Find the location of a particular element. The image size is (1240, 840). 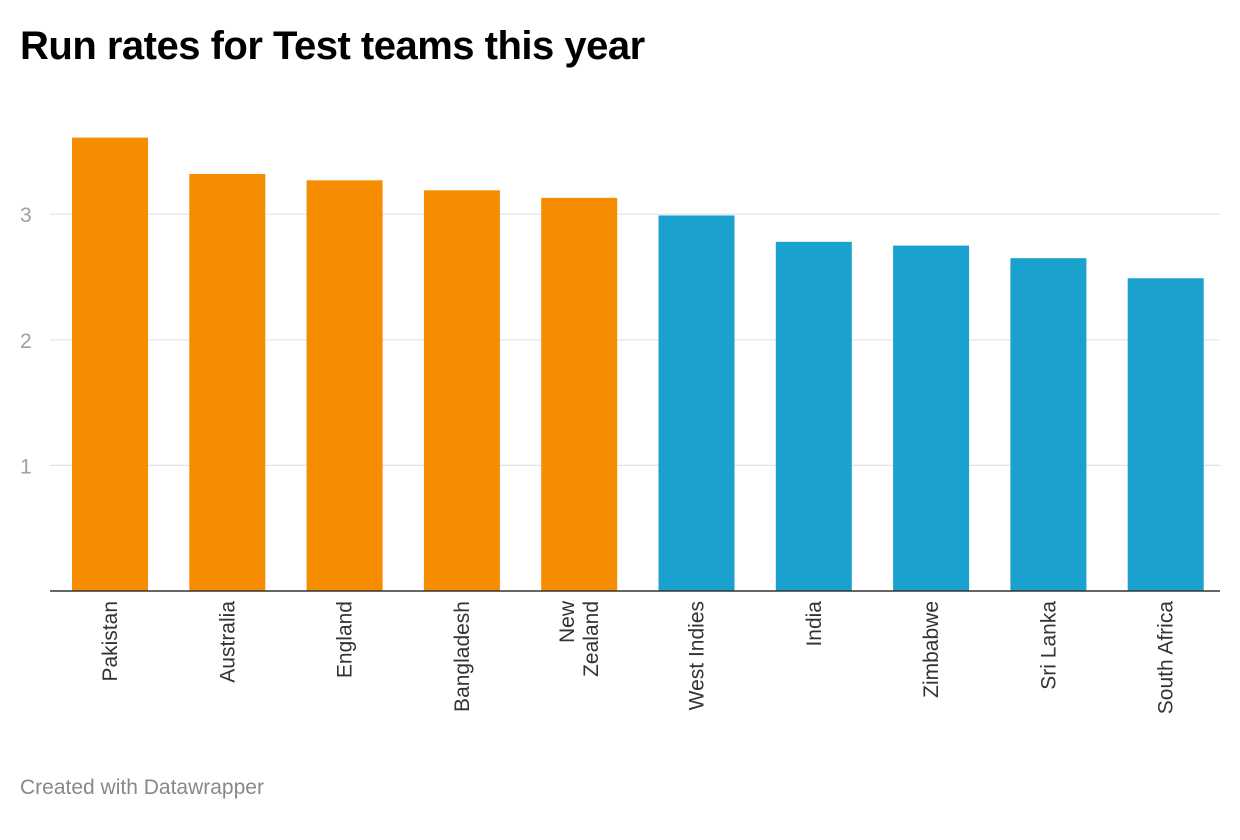

x-tick-label: South Africa is located at coordinates (1166, 658).